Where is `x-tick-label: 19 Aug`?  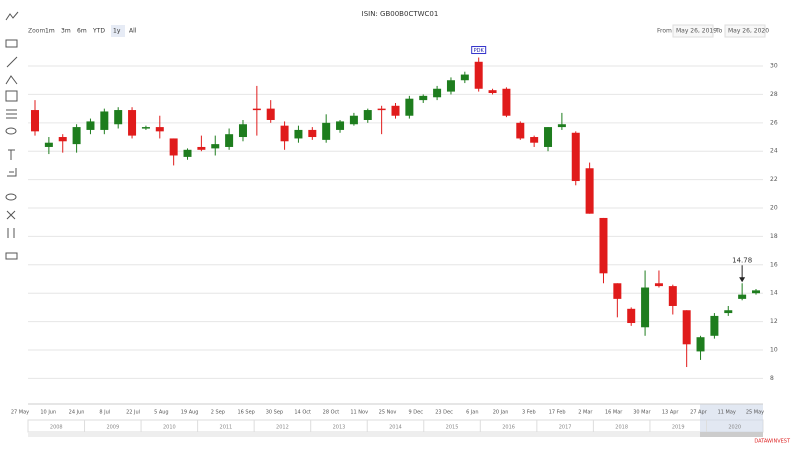
x-tick-label: 19 Aug is located at coordinates (190, 413).